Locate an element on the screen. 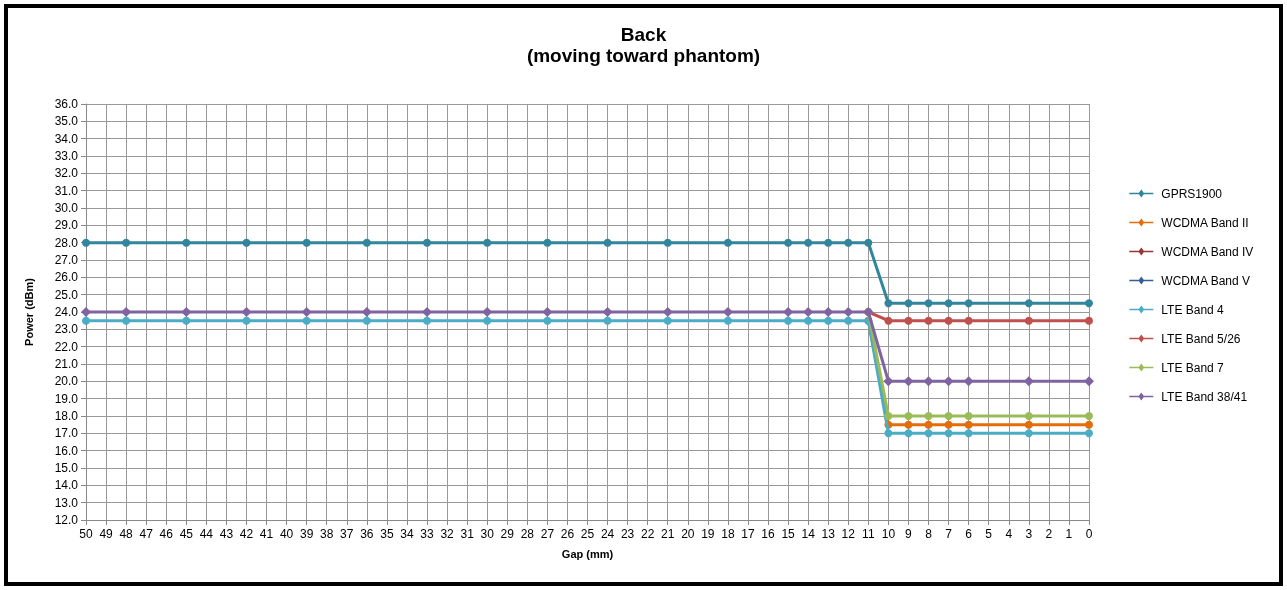 The image size is (1287, 590). legend-label: WCDMA Band IV is located at coordinates (1207, 251).